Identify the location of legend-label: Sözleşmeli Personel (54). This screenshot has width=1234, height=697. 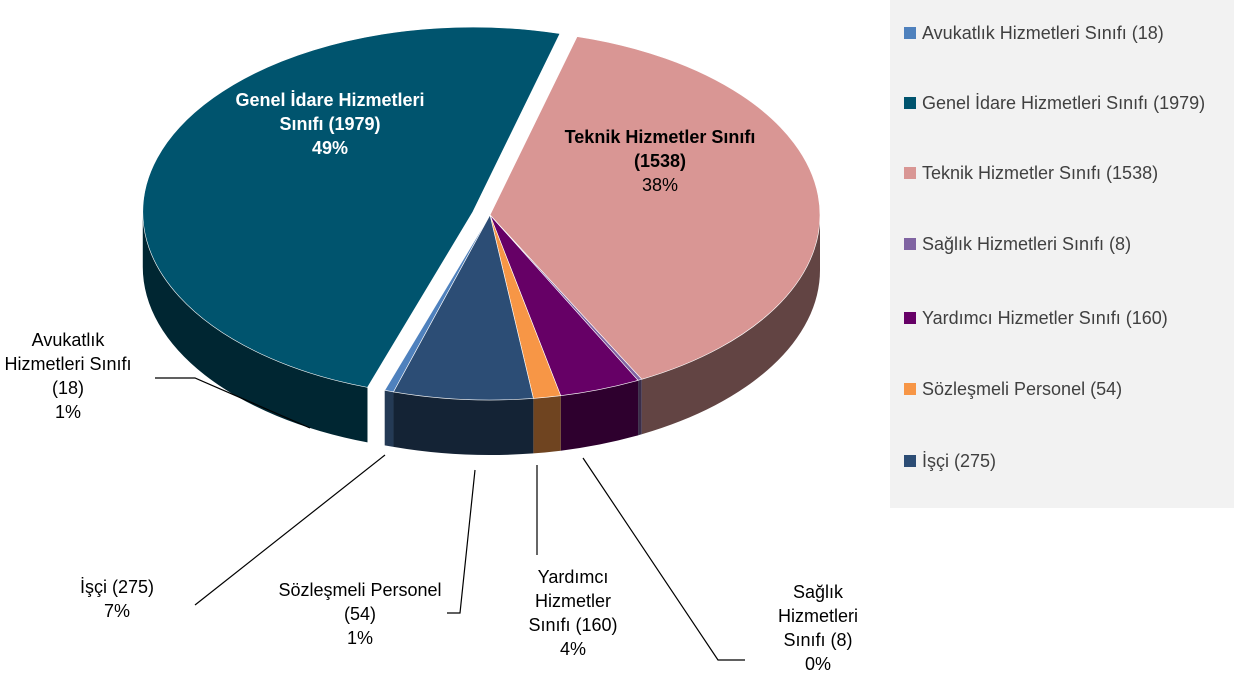
(1022, 389).